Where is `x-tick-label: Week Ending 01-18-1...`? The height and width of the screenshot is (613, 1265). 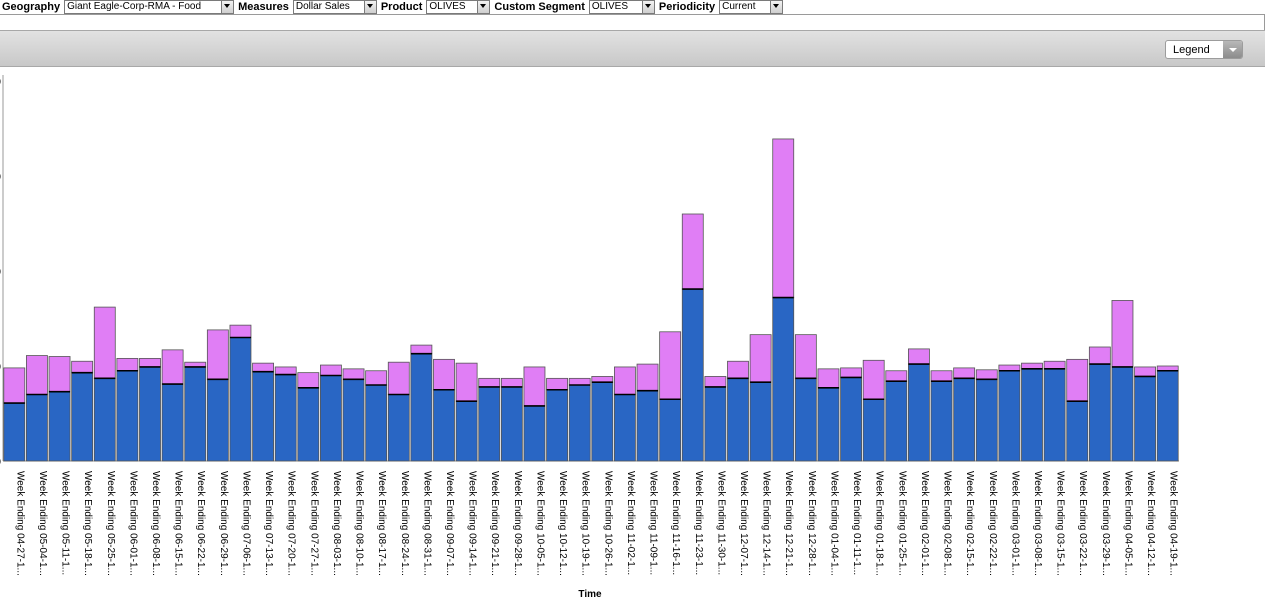
x-tick-label: Week Ending 01-18-1... is located at coordinates (879, 523).